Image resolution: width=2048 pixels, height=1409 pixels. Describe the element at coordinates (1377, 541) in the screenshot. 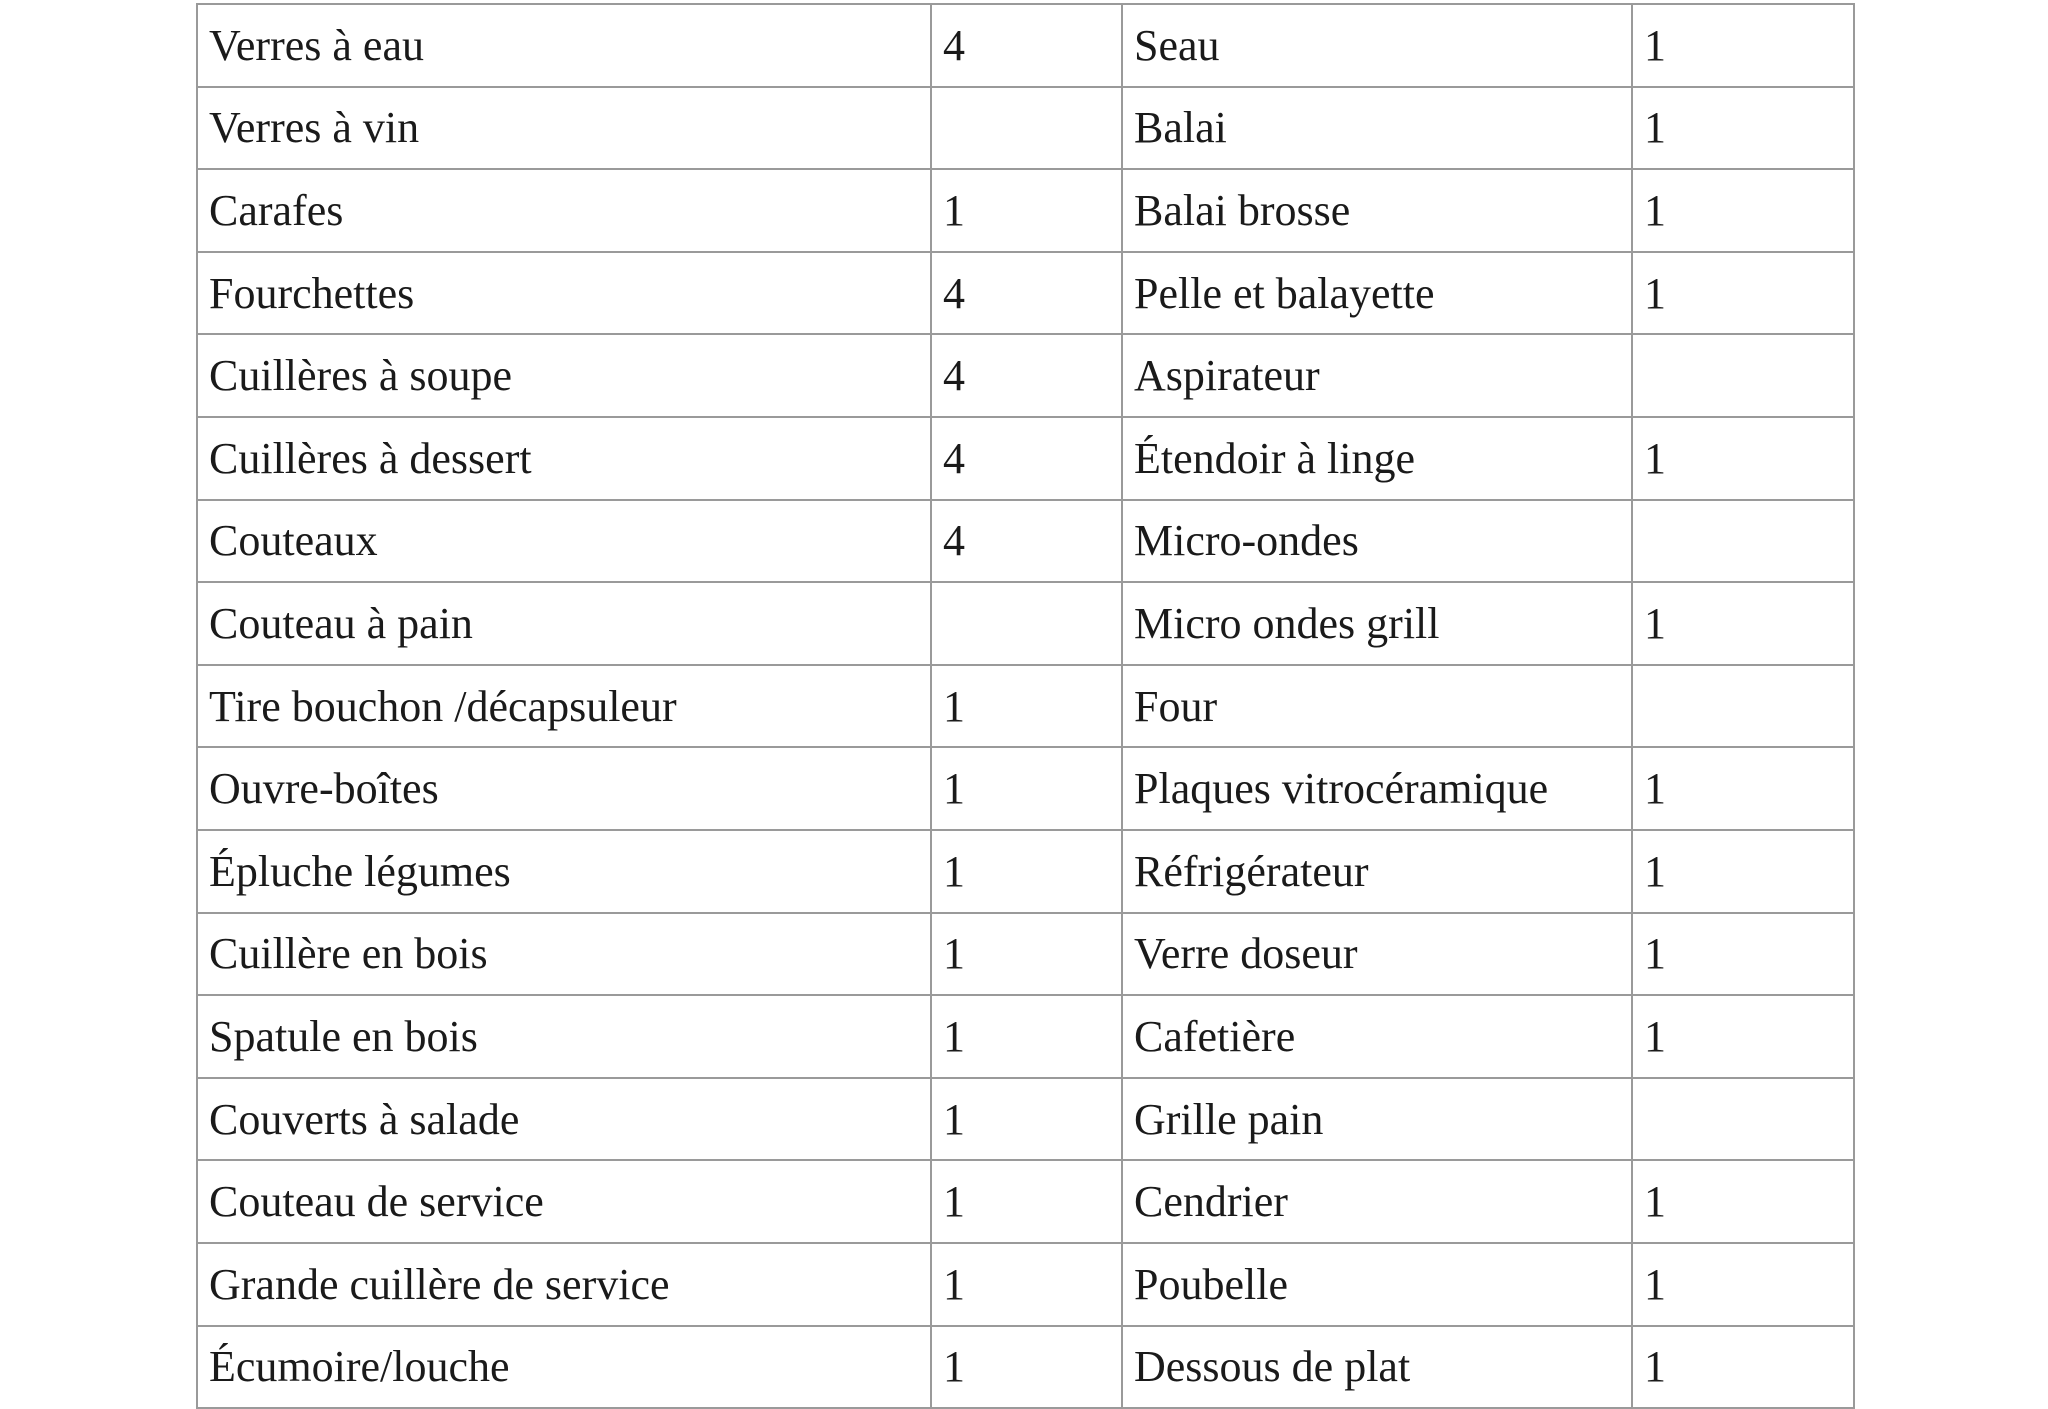

I see `item-name: Micro-ondes` at that location.